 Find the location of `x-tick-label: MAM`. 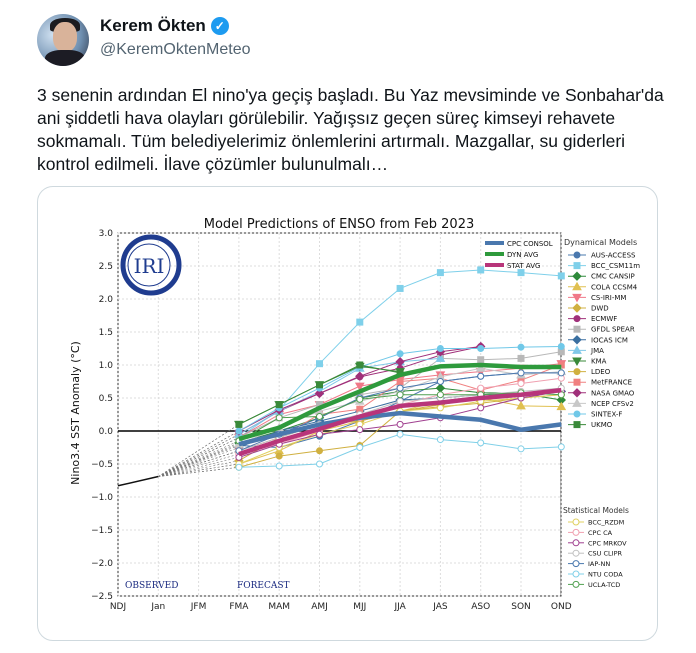

x-tick-label: MAM is located at coordinates (279, 607).